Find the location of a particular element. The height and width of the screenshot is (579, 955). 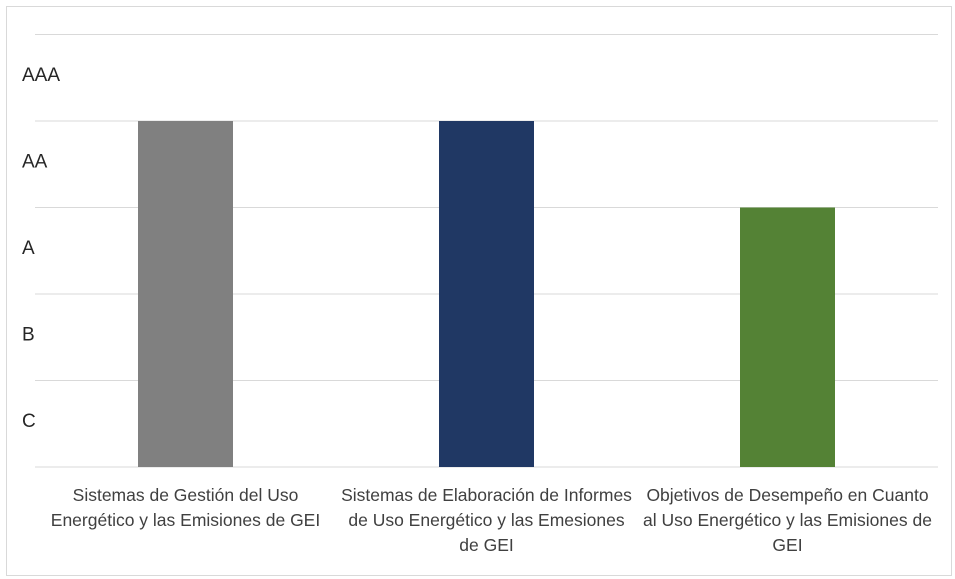

y-tick-label-b: B is located at coordinates (28, 335).